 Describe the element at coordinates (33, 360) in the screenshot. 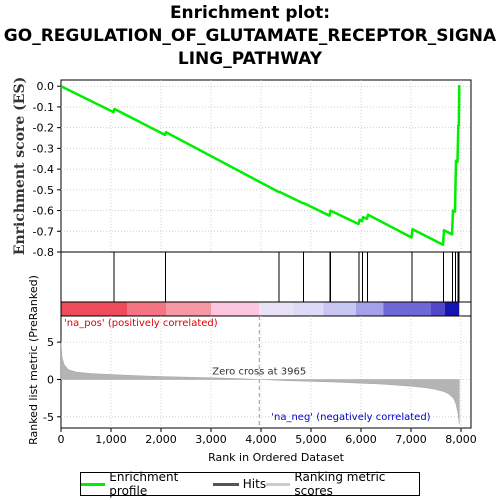

I see `rank-ylabel: Ranked list metric (PreRanked)` at that location.